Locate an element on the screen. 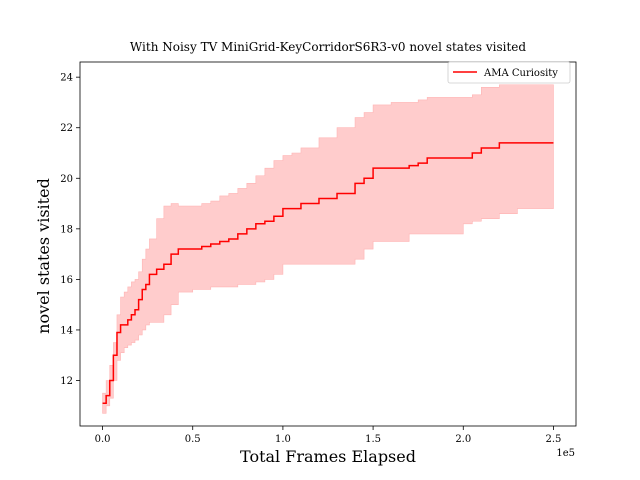 The width and height of the screenshot is (640, 480). x-axis-ticks: 0.0 0.5 1.0 1.5 2.0 2.5 is located at coordinates (328, 435).